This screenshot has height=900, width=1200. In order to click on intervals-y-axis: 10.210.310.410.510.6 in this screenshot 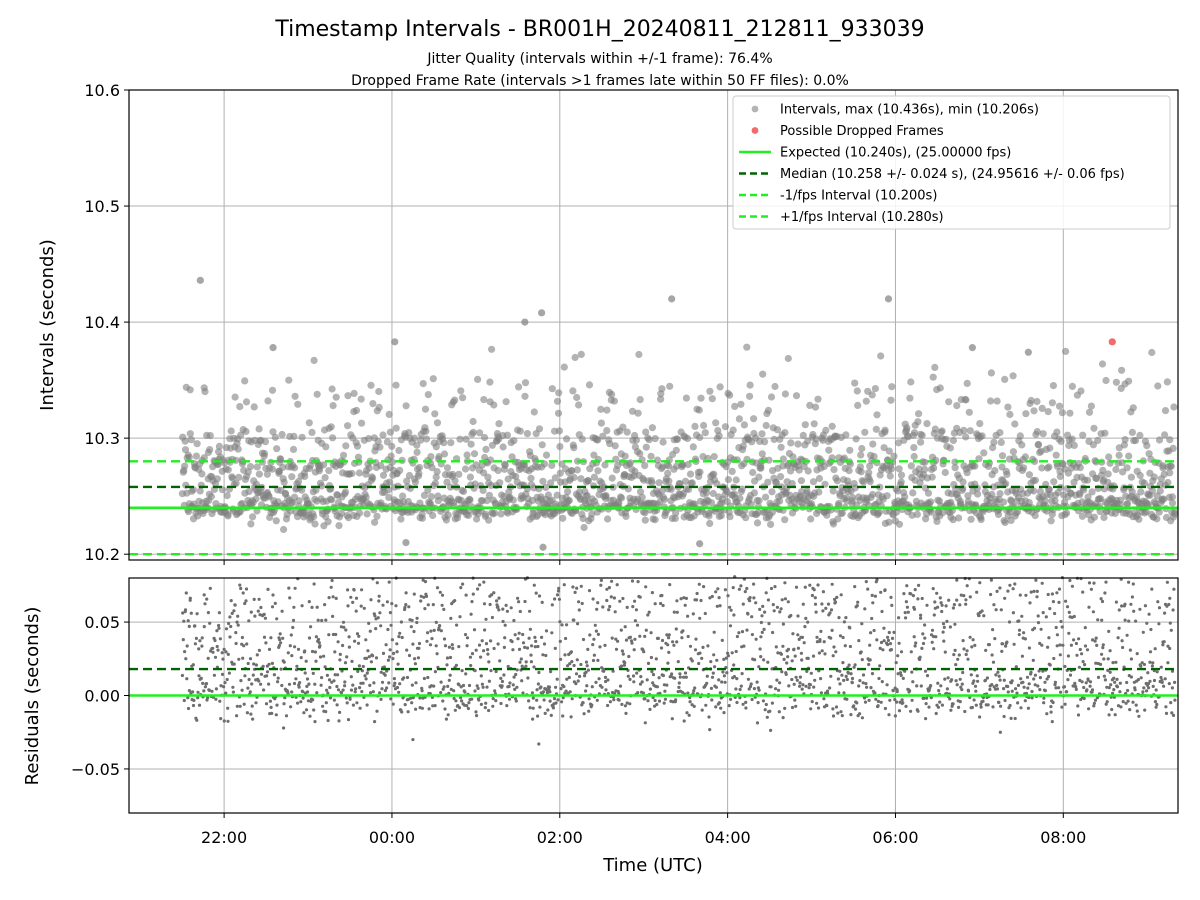, I will do `click(106, 322)`.